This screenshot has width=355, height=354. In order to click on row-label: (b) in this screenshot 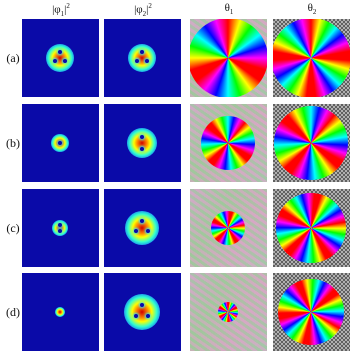, I will do `click(13, 143)`.